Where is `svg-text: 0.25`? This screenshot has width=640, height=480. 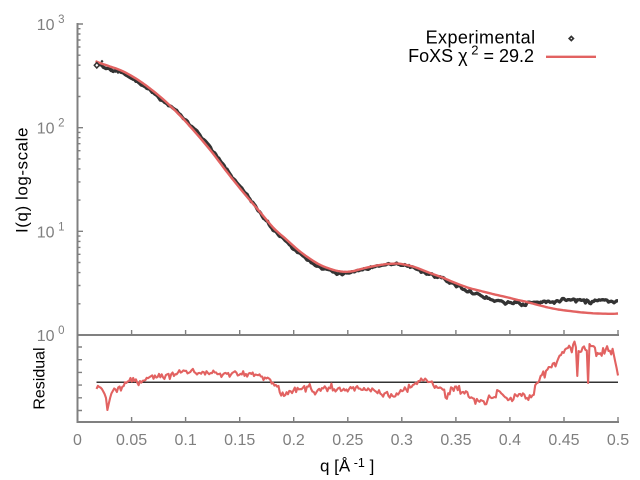
svg-text: 0.25 is located at coordinates (347, 440).